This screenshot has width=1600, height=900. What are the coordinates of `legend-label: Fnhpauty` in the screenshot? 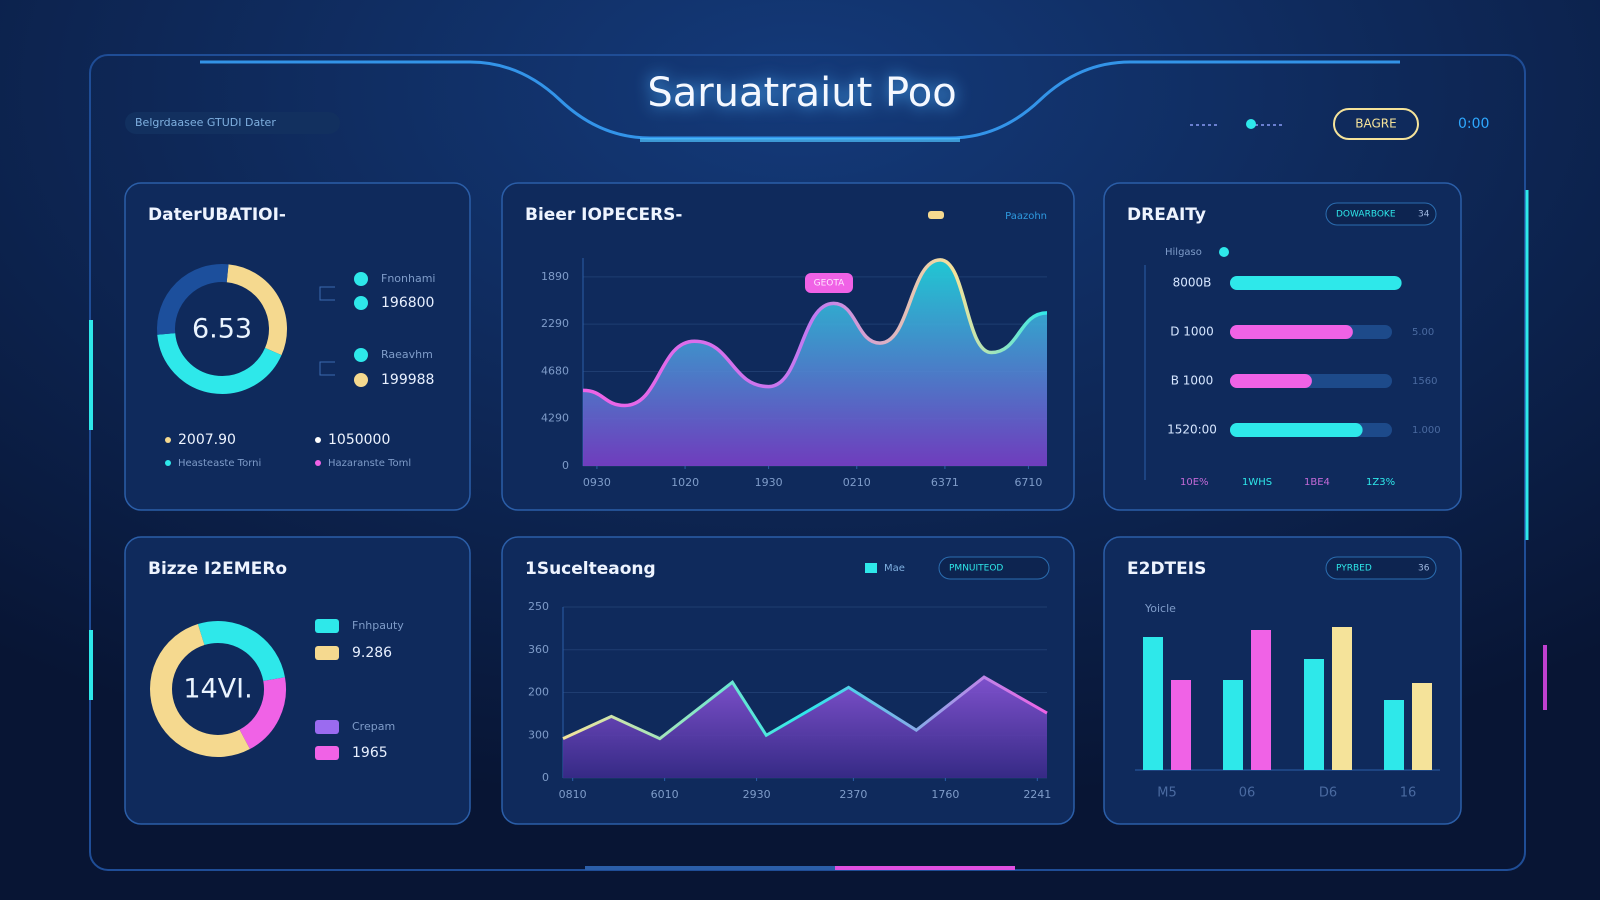 It's located at (378, 625).